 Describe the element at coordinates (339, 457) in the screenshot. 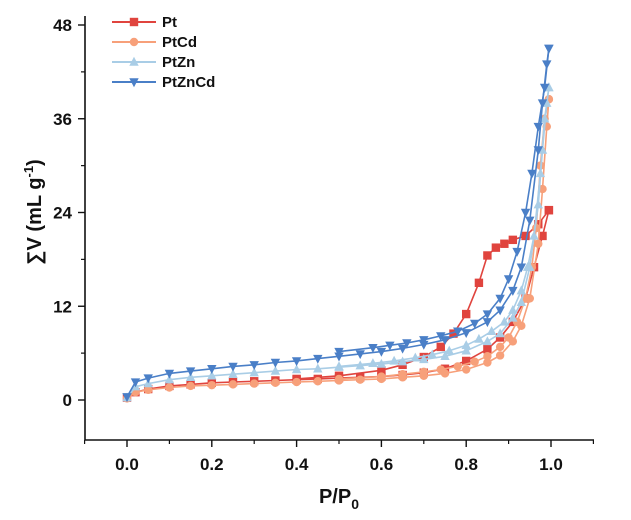

I see `x-ticks: 0.0 0.2 0.4 0.6 0.8 1.0` at that location.